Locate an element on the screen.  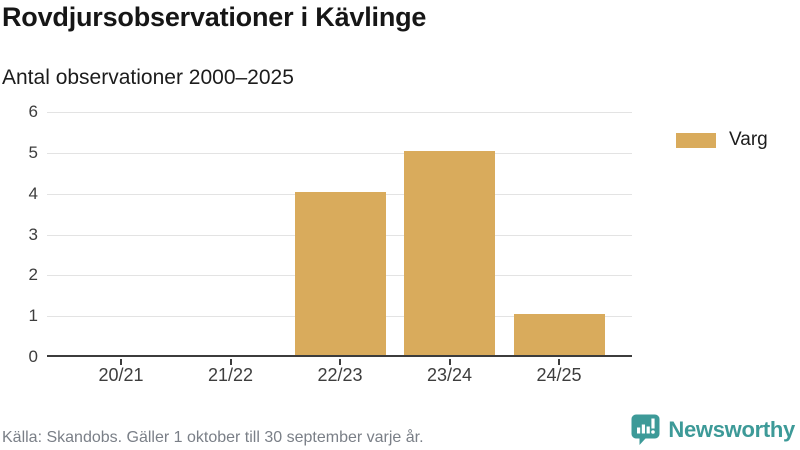
legend-swatch-varg is located at coordinates (696, 140).